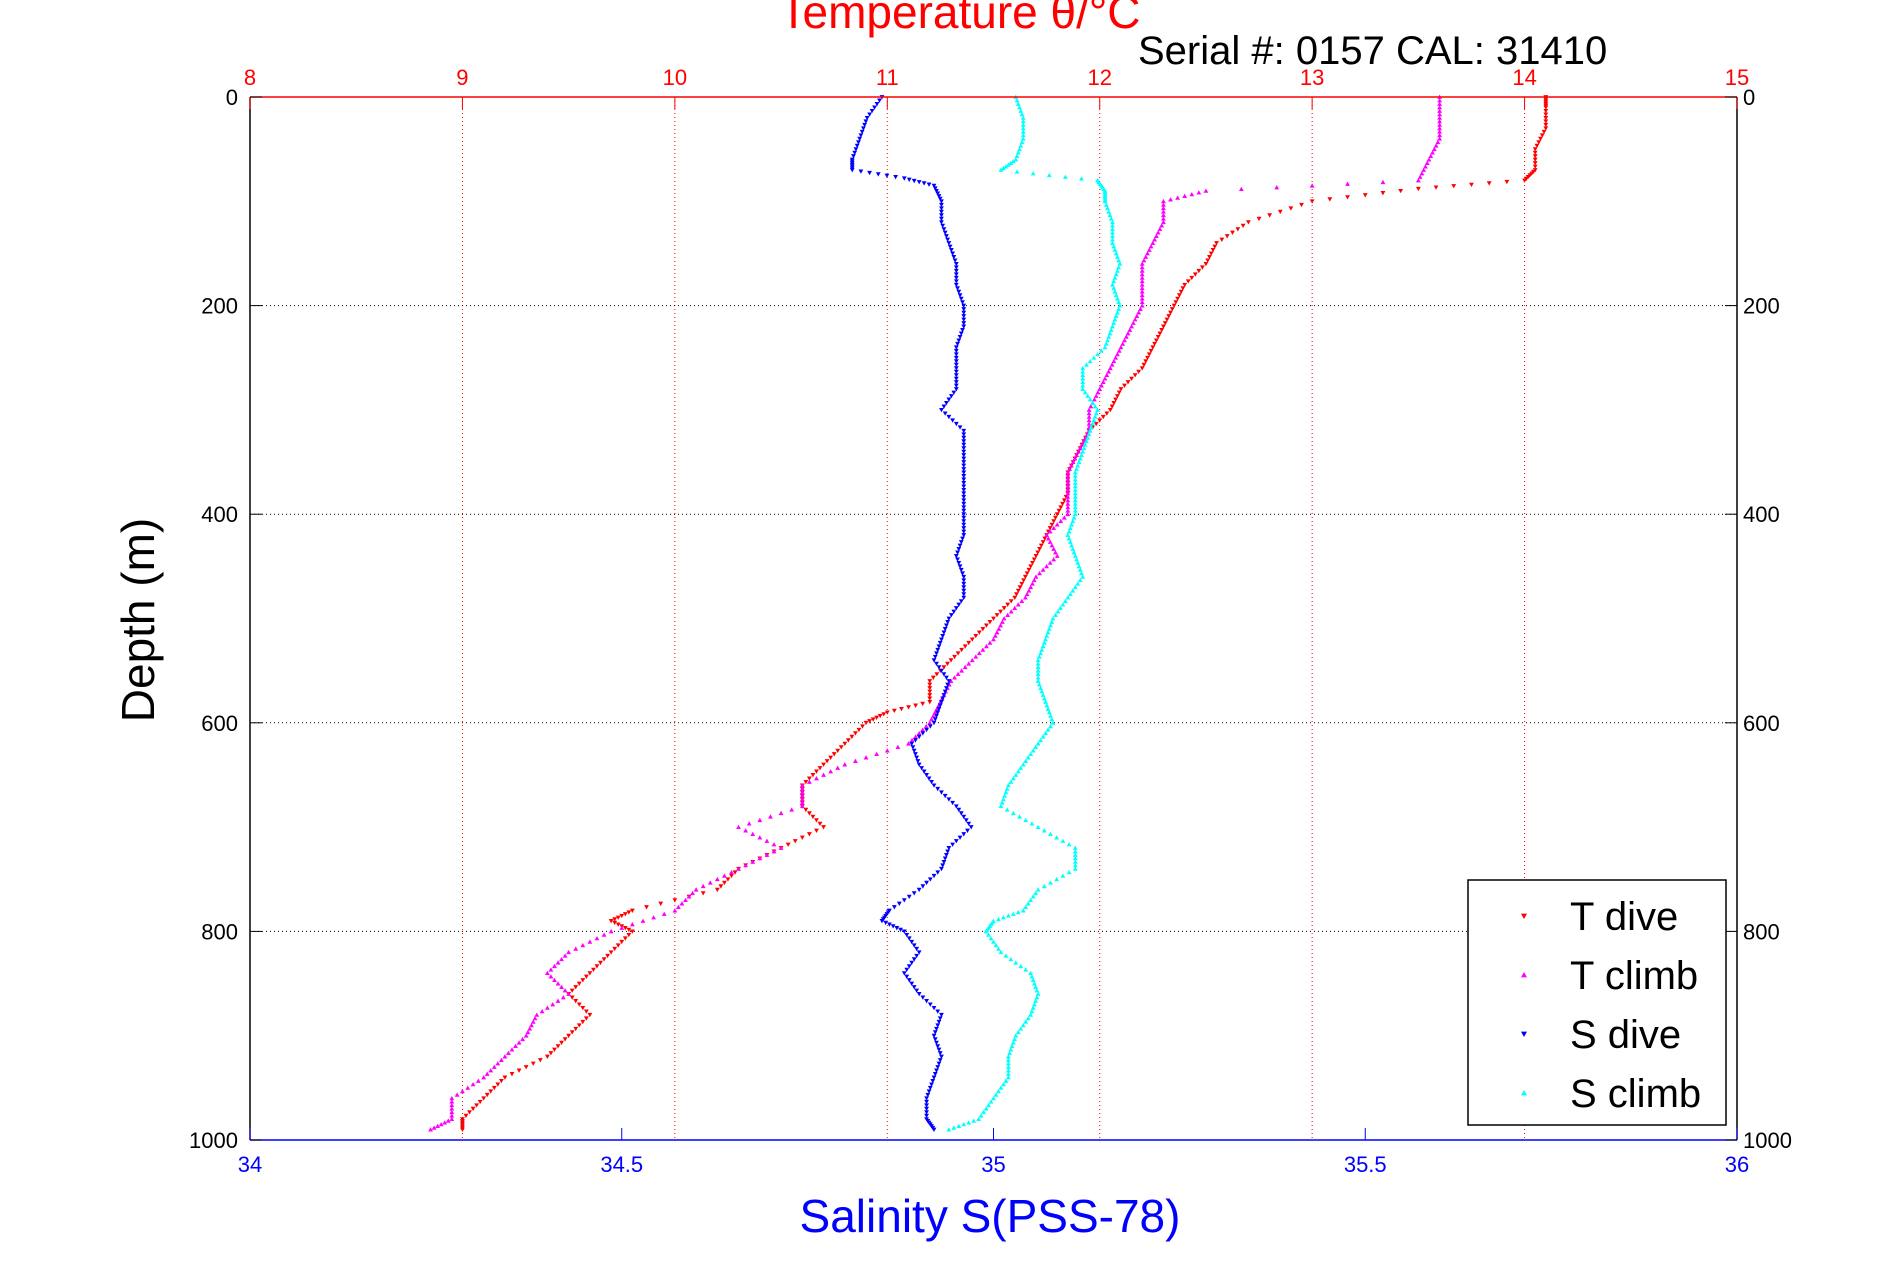 The height and width of the screenshot is (1262, 1891). Describe the element at coordinates (1737, 77) in the screenshot. I see `temperature-tick-label: 15` at that location.